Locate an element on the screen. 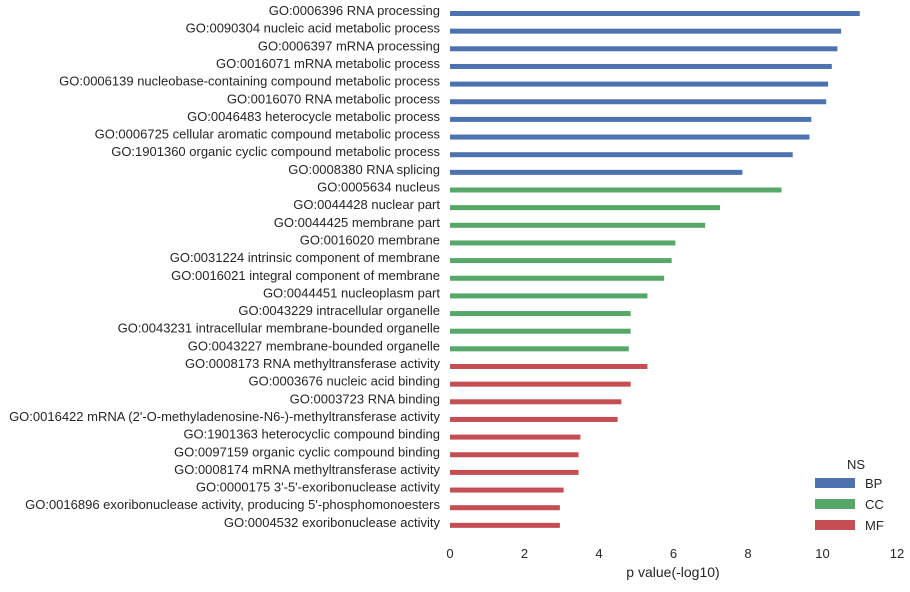 Image resolution: width=910 pixels, height=592 pixels. legend-label-bp: BP is located at coordinates (873, 483).